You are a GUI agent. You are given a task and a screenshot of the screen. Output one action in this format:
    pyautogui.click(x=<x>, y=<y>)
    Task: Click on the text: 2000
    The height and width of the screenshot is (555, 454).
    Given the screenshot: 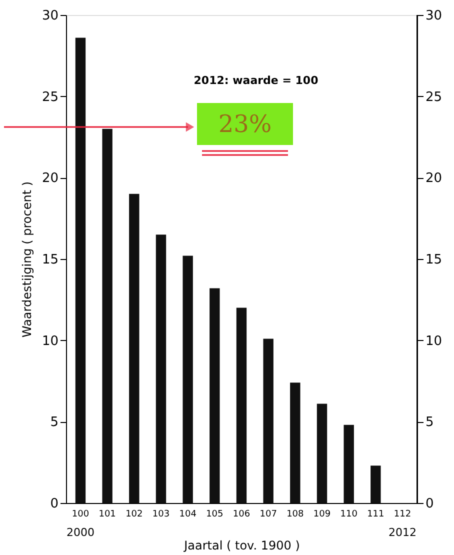 What is the action you would take?
    pyautogui.click(x=80, y=532)
    